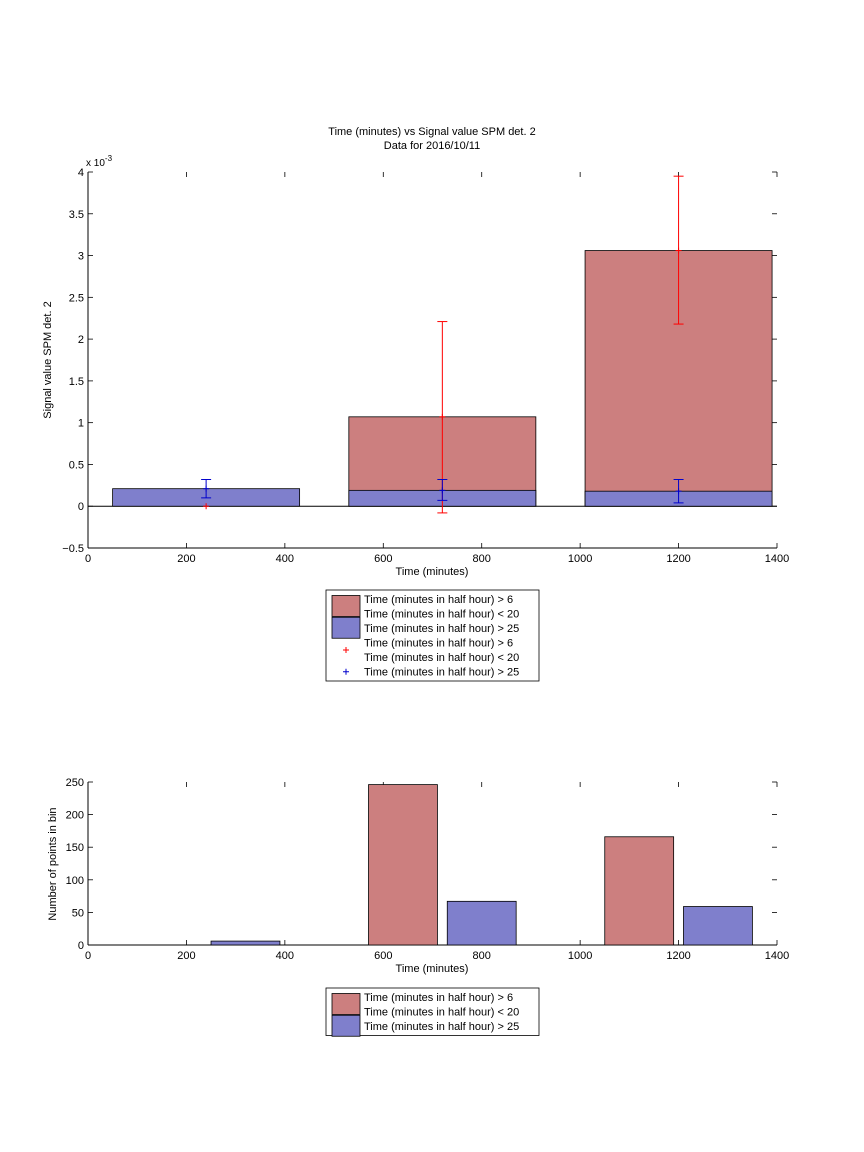  Describe the element at coordinates (580, 956) in the screenshot. I see `bottom-x-tick-label: 1000` at that location.